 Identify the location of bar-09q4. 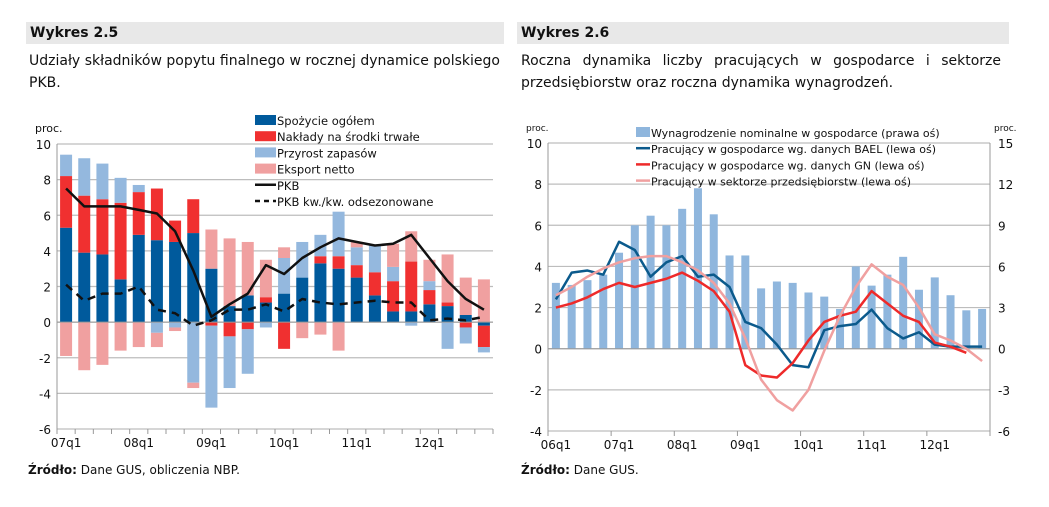
(265, 325).